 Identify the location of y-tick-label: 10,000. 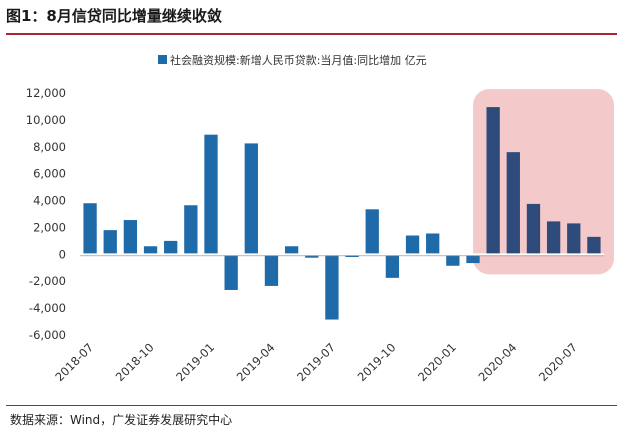
(46, 120).